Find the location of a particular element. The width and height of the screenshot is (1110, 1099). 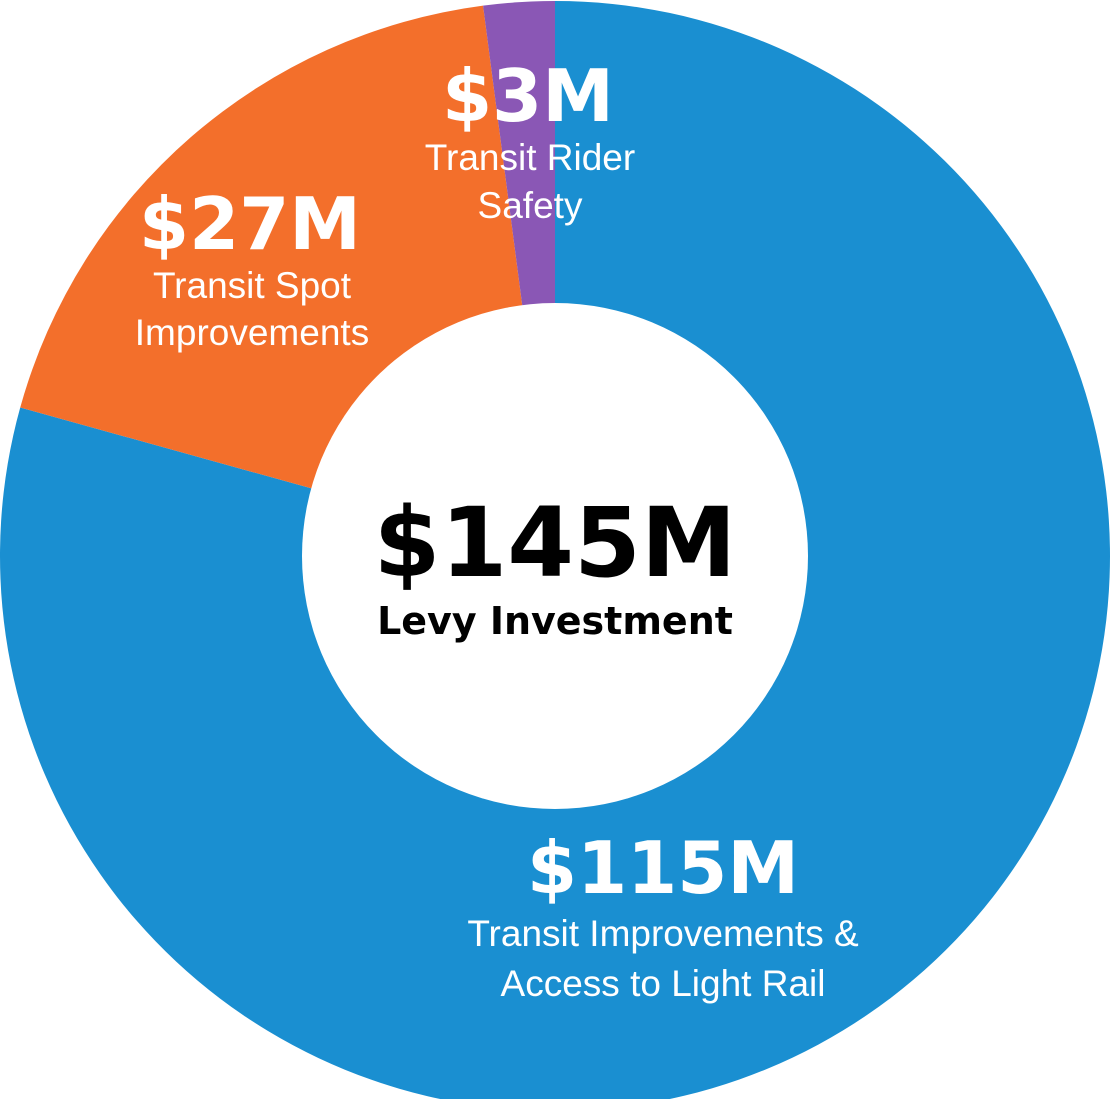

slice-label-3-line-2: Safety is located at coordinates (530, 205).